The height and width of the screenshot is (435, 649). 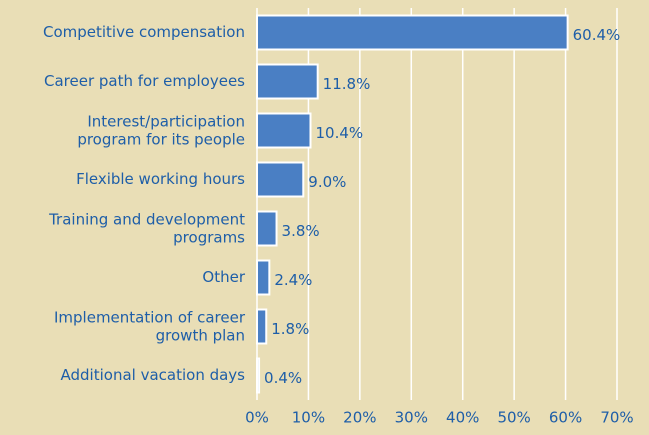 I want to click on value-label: 2.4%, so click(x=293, y=280).